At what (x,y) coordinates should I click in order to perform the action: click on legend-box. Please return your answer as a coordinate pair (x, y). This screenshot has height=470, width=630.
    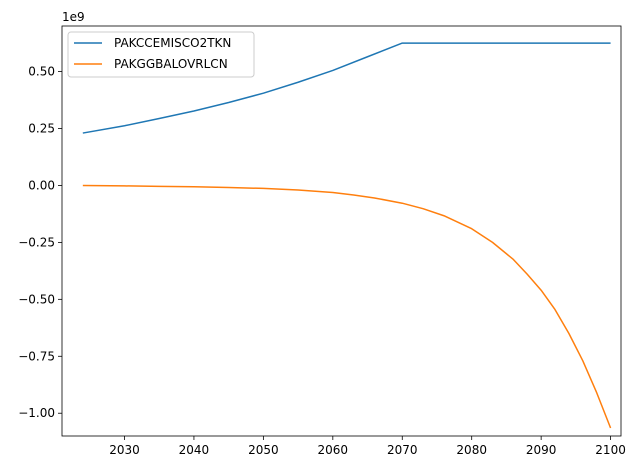
    Looking at the image, I should click on (161, 54).